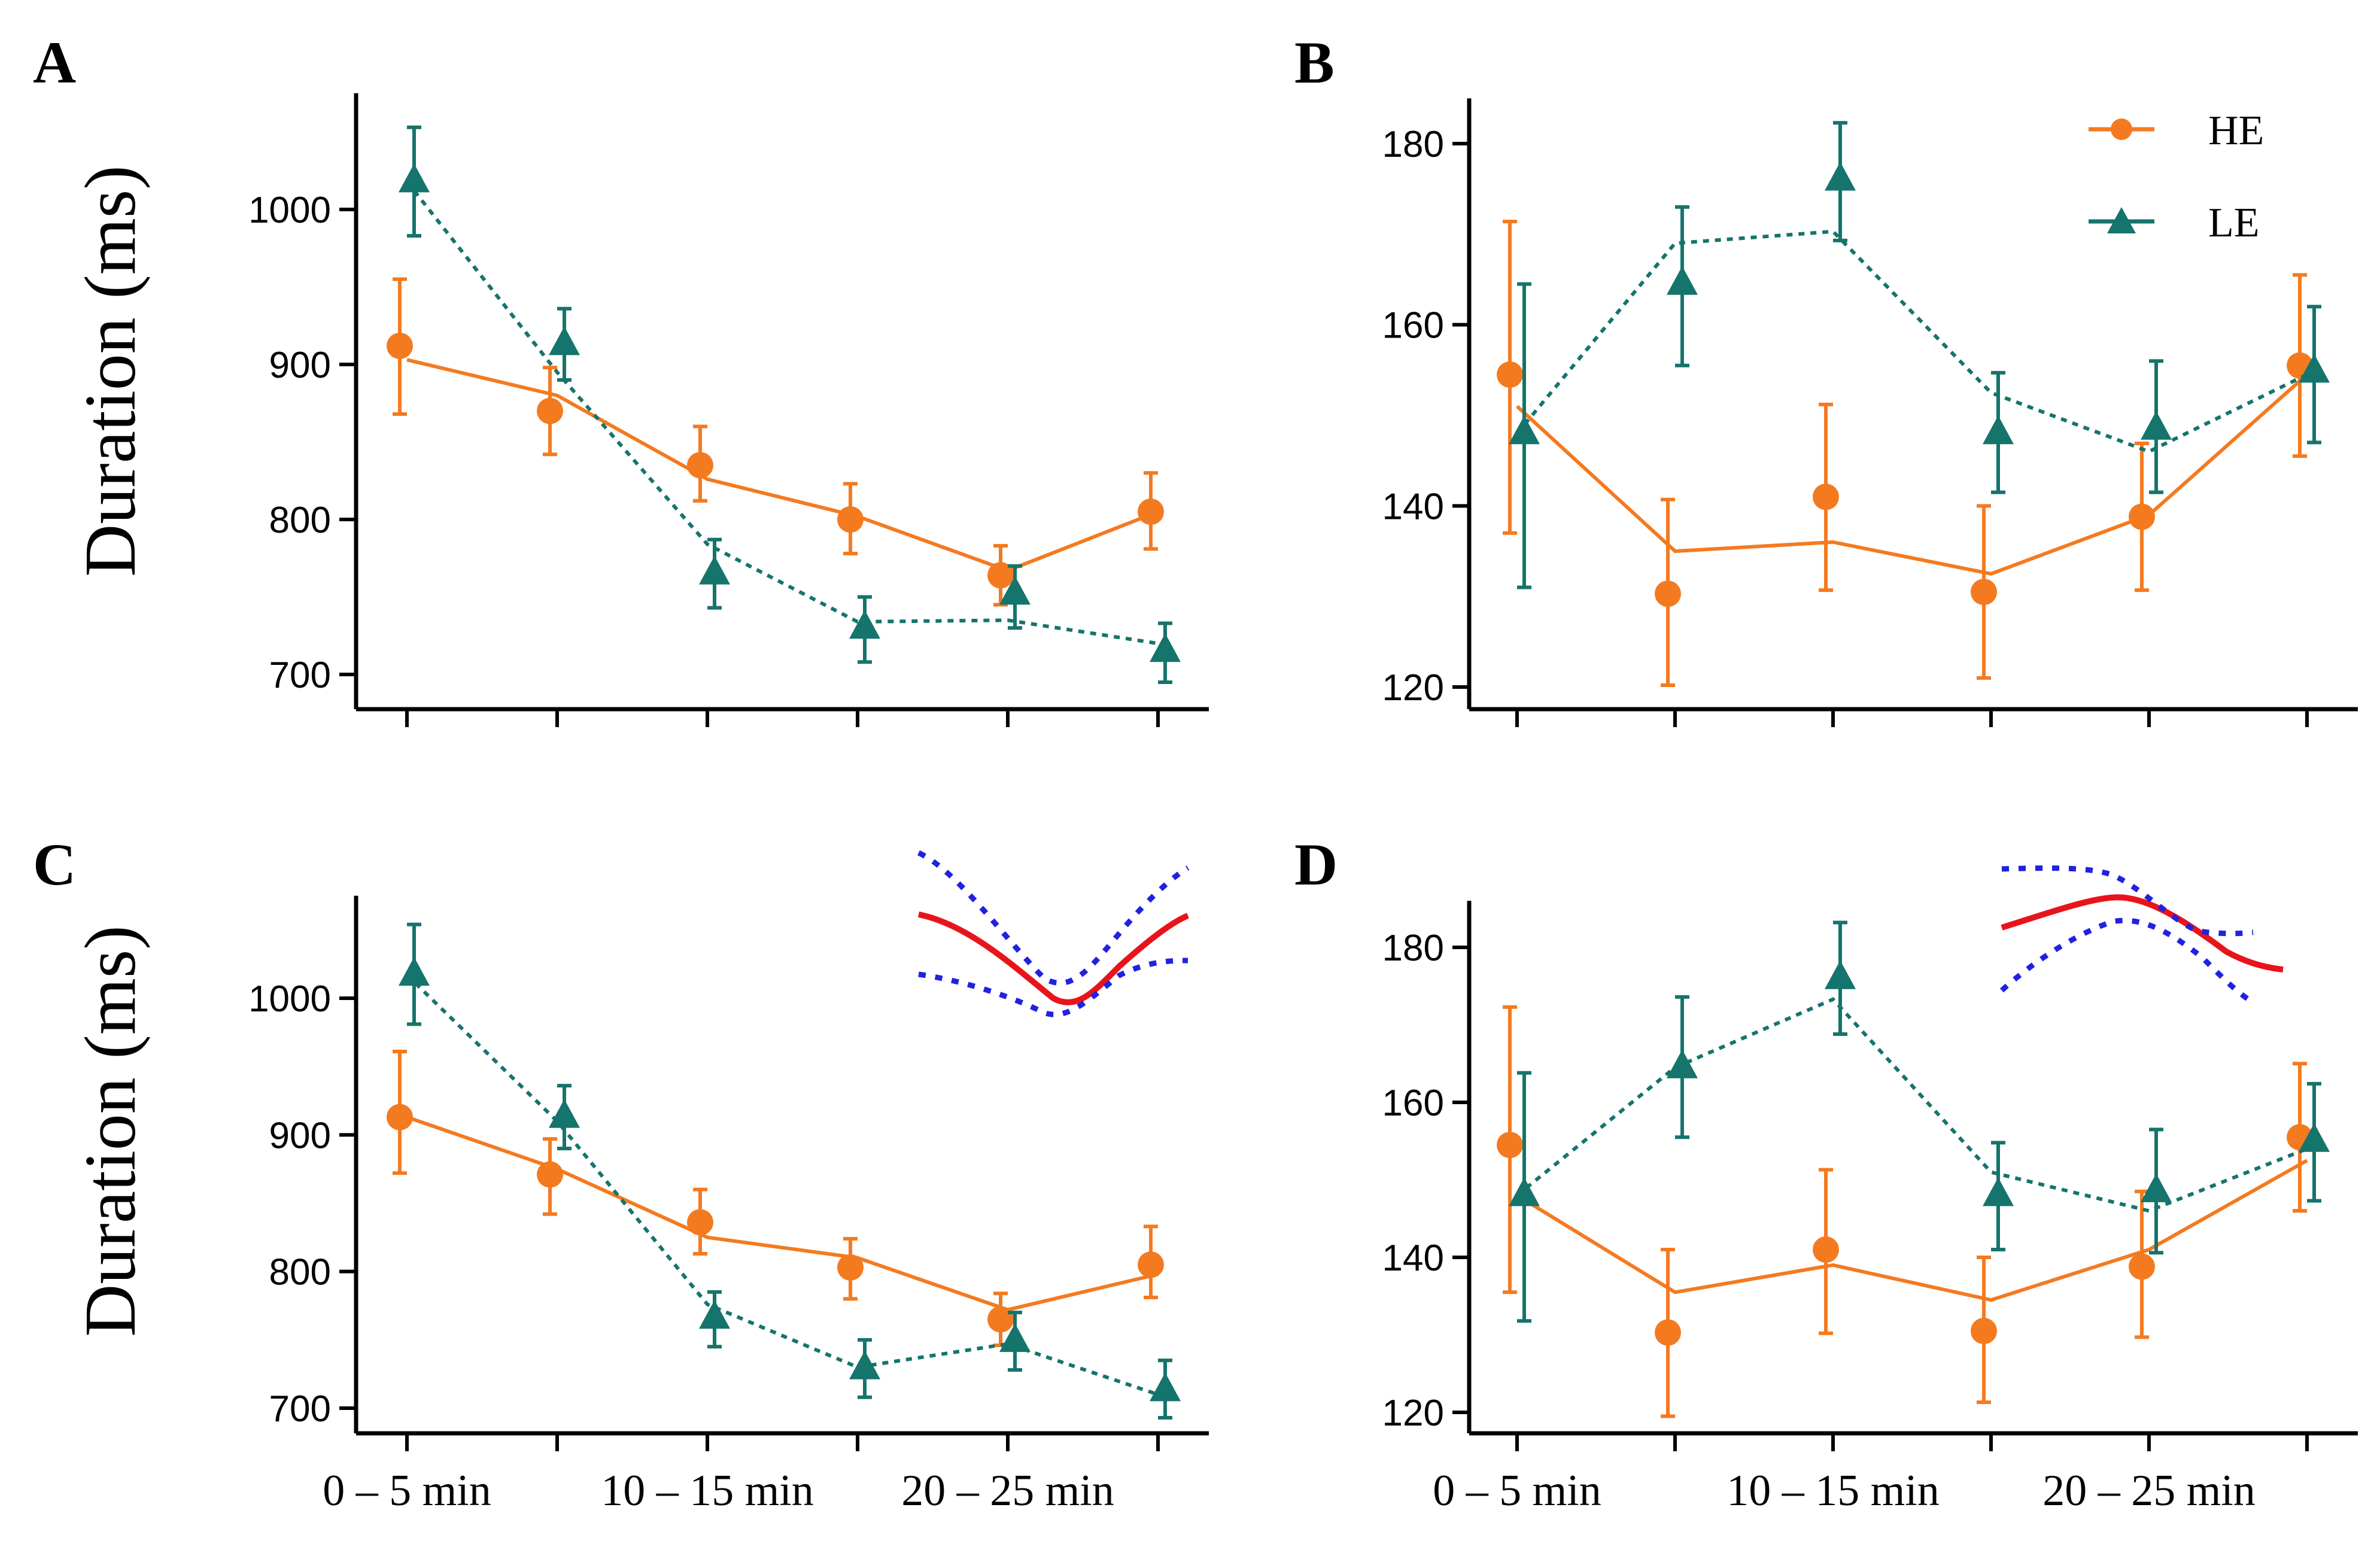 This screenshot has width=2380, height=1550. What do you see at coordinates (1316, 864) in the screenshot?
I see `panel-letter-d: D` at bounding box center [1316, 864].